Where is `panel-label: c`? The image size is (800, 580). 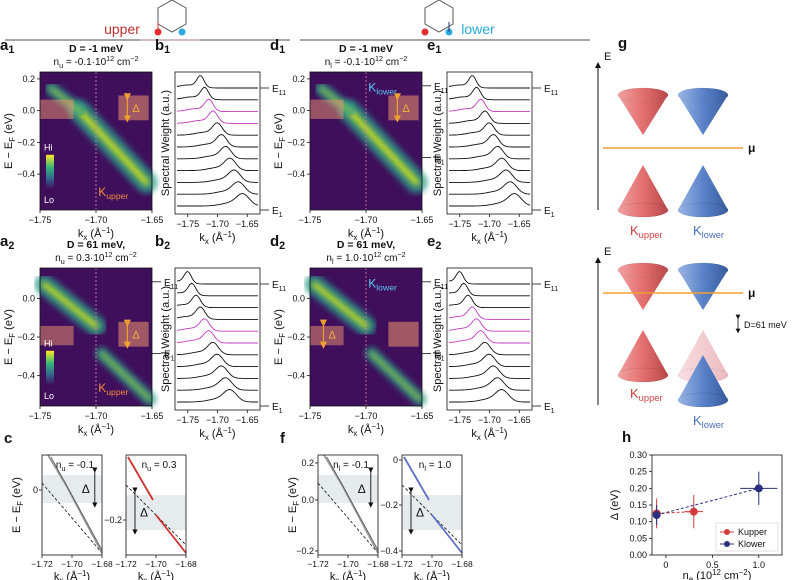 panel-label: c is located at coordinates (8, 438).